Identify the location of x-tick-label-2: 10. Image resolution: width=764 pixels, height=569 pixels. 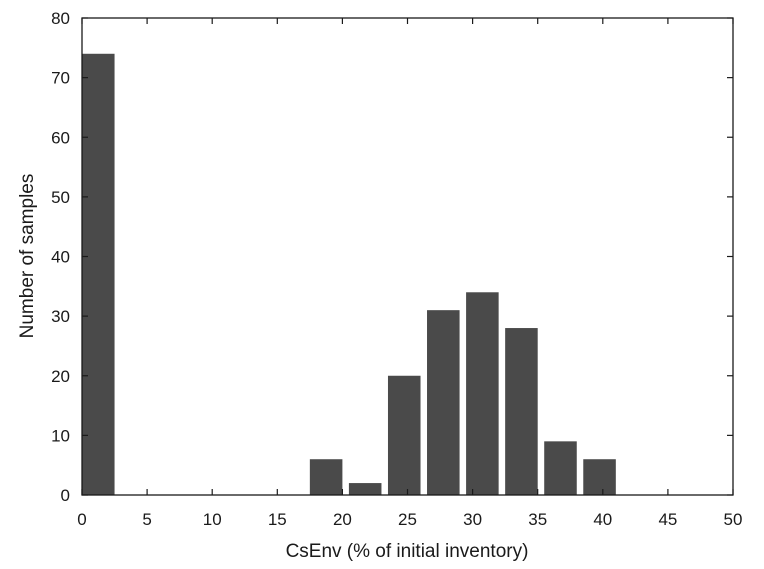
(212, 519).